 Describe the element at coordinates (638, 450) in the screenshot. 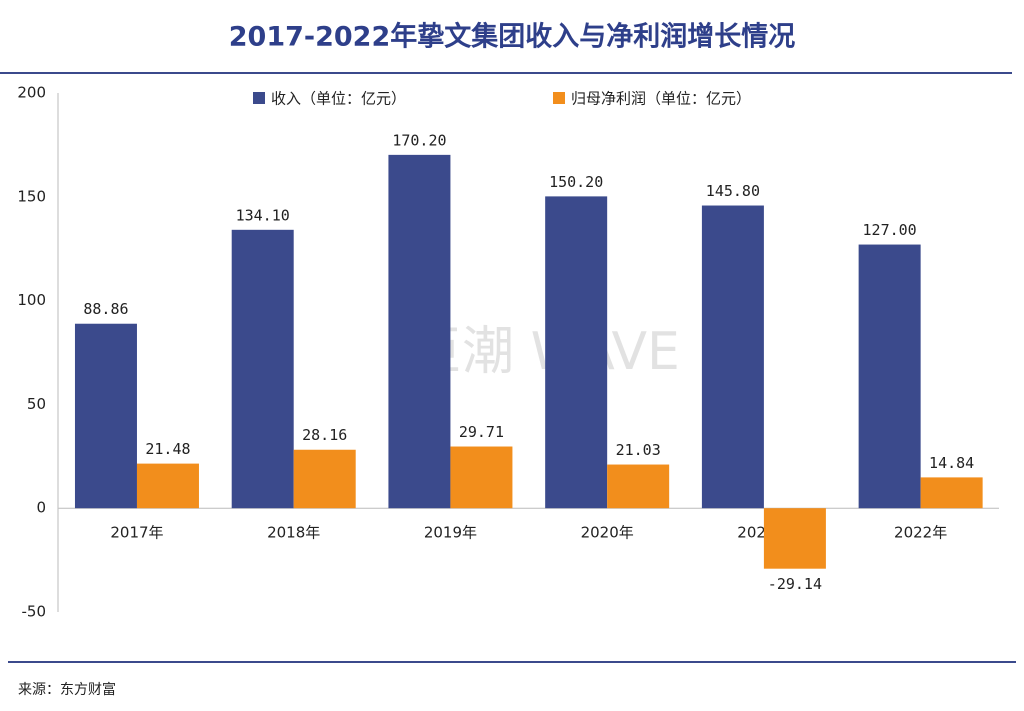

I see `data-label: 21.03` at that location.